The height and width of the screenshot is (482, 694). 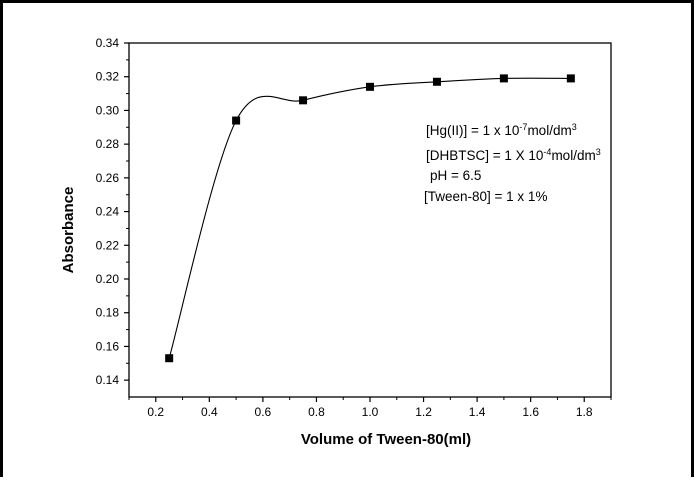 I want to click on annotation-line: [Hg(II)] = 1 x 10-7mol/dm3, so click(x=501, y=130).